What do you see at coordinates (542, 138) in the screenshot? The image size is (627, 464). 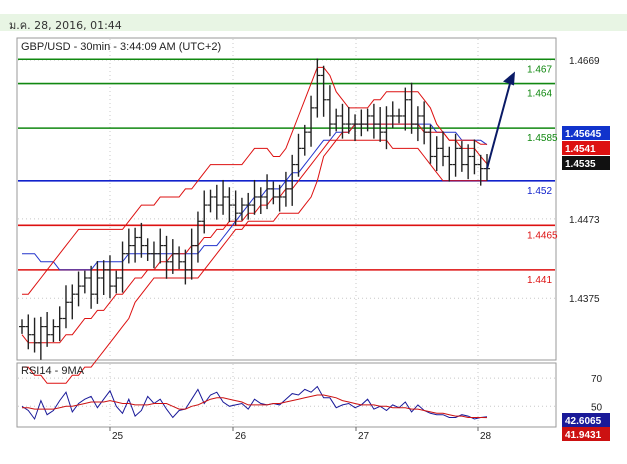 I see `level-label: 1.4585` at bounding box center [542, 138].